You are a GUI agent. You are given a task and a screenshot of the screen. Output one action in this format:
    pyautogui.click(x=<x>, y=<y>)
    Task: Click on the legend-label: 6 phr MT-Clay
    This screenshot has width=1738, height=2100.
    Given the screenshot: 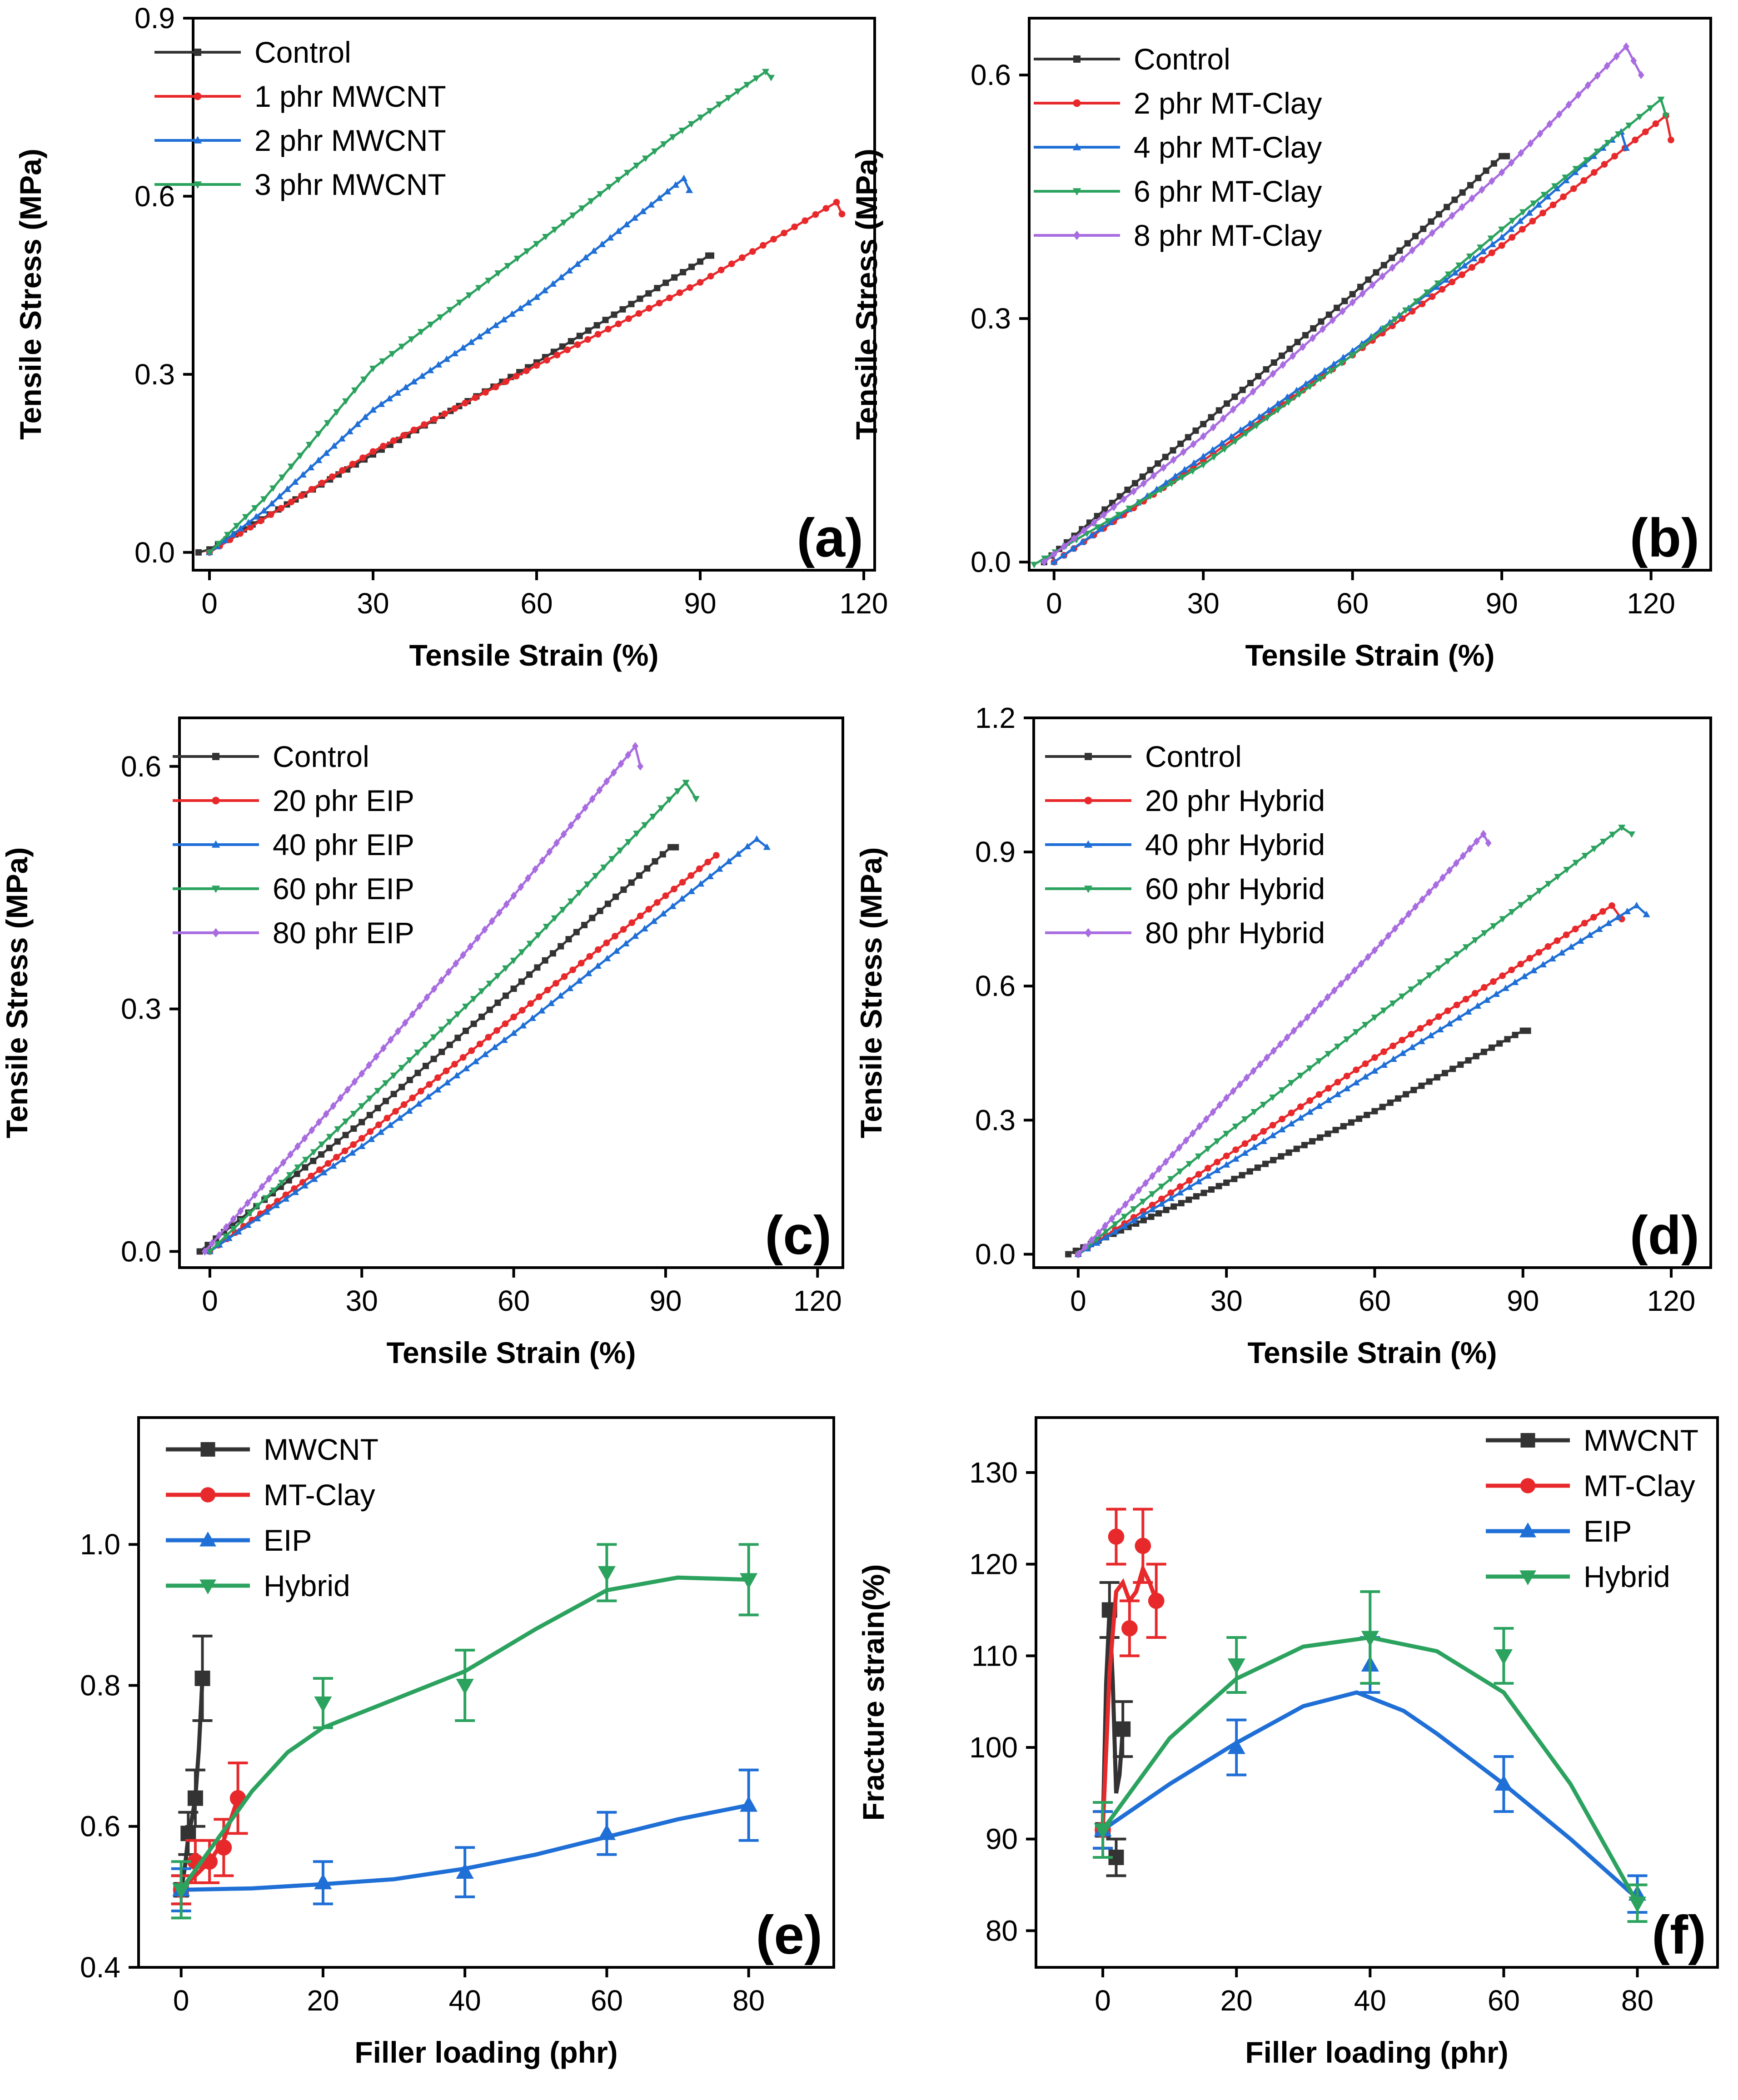 What is the action you would take?
    pyautogui.click(x=1228, y=191)
    